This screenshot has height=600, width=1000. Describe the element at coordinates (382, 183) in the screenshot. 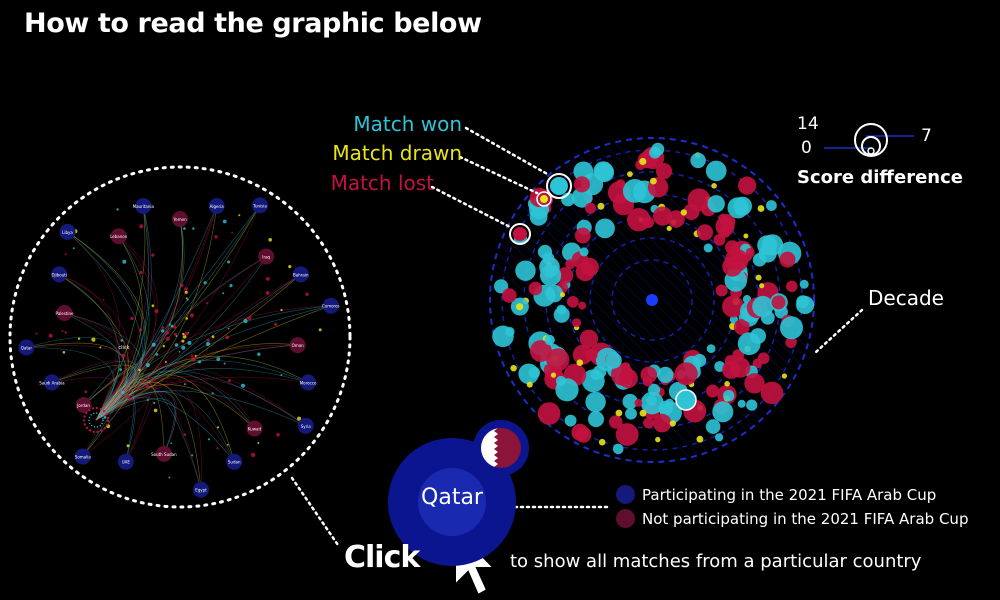

I see `match-lost-label: Match lost` at that location.